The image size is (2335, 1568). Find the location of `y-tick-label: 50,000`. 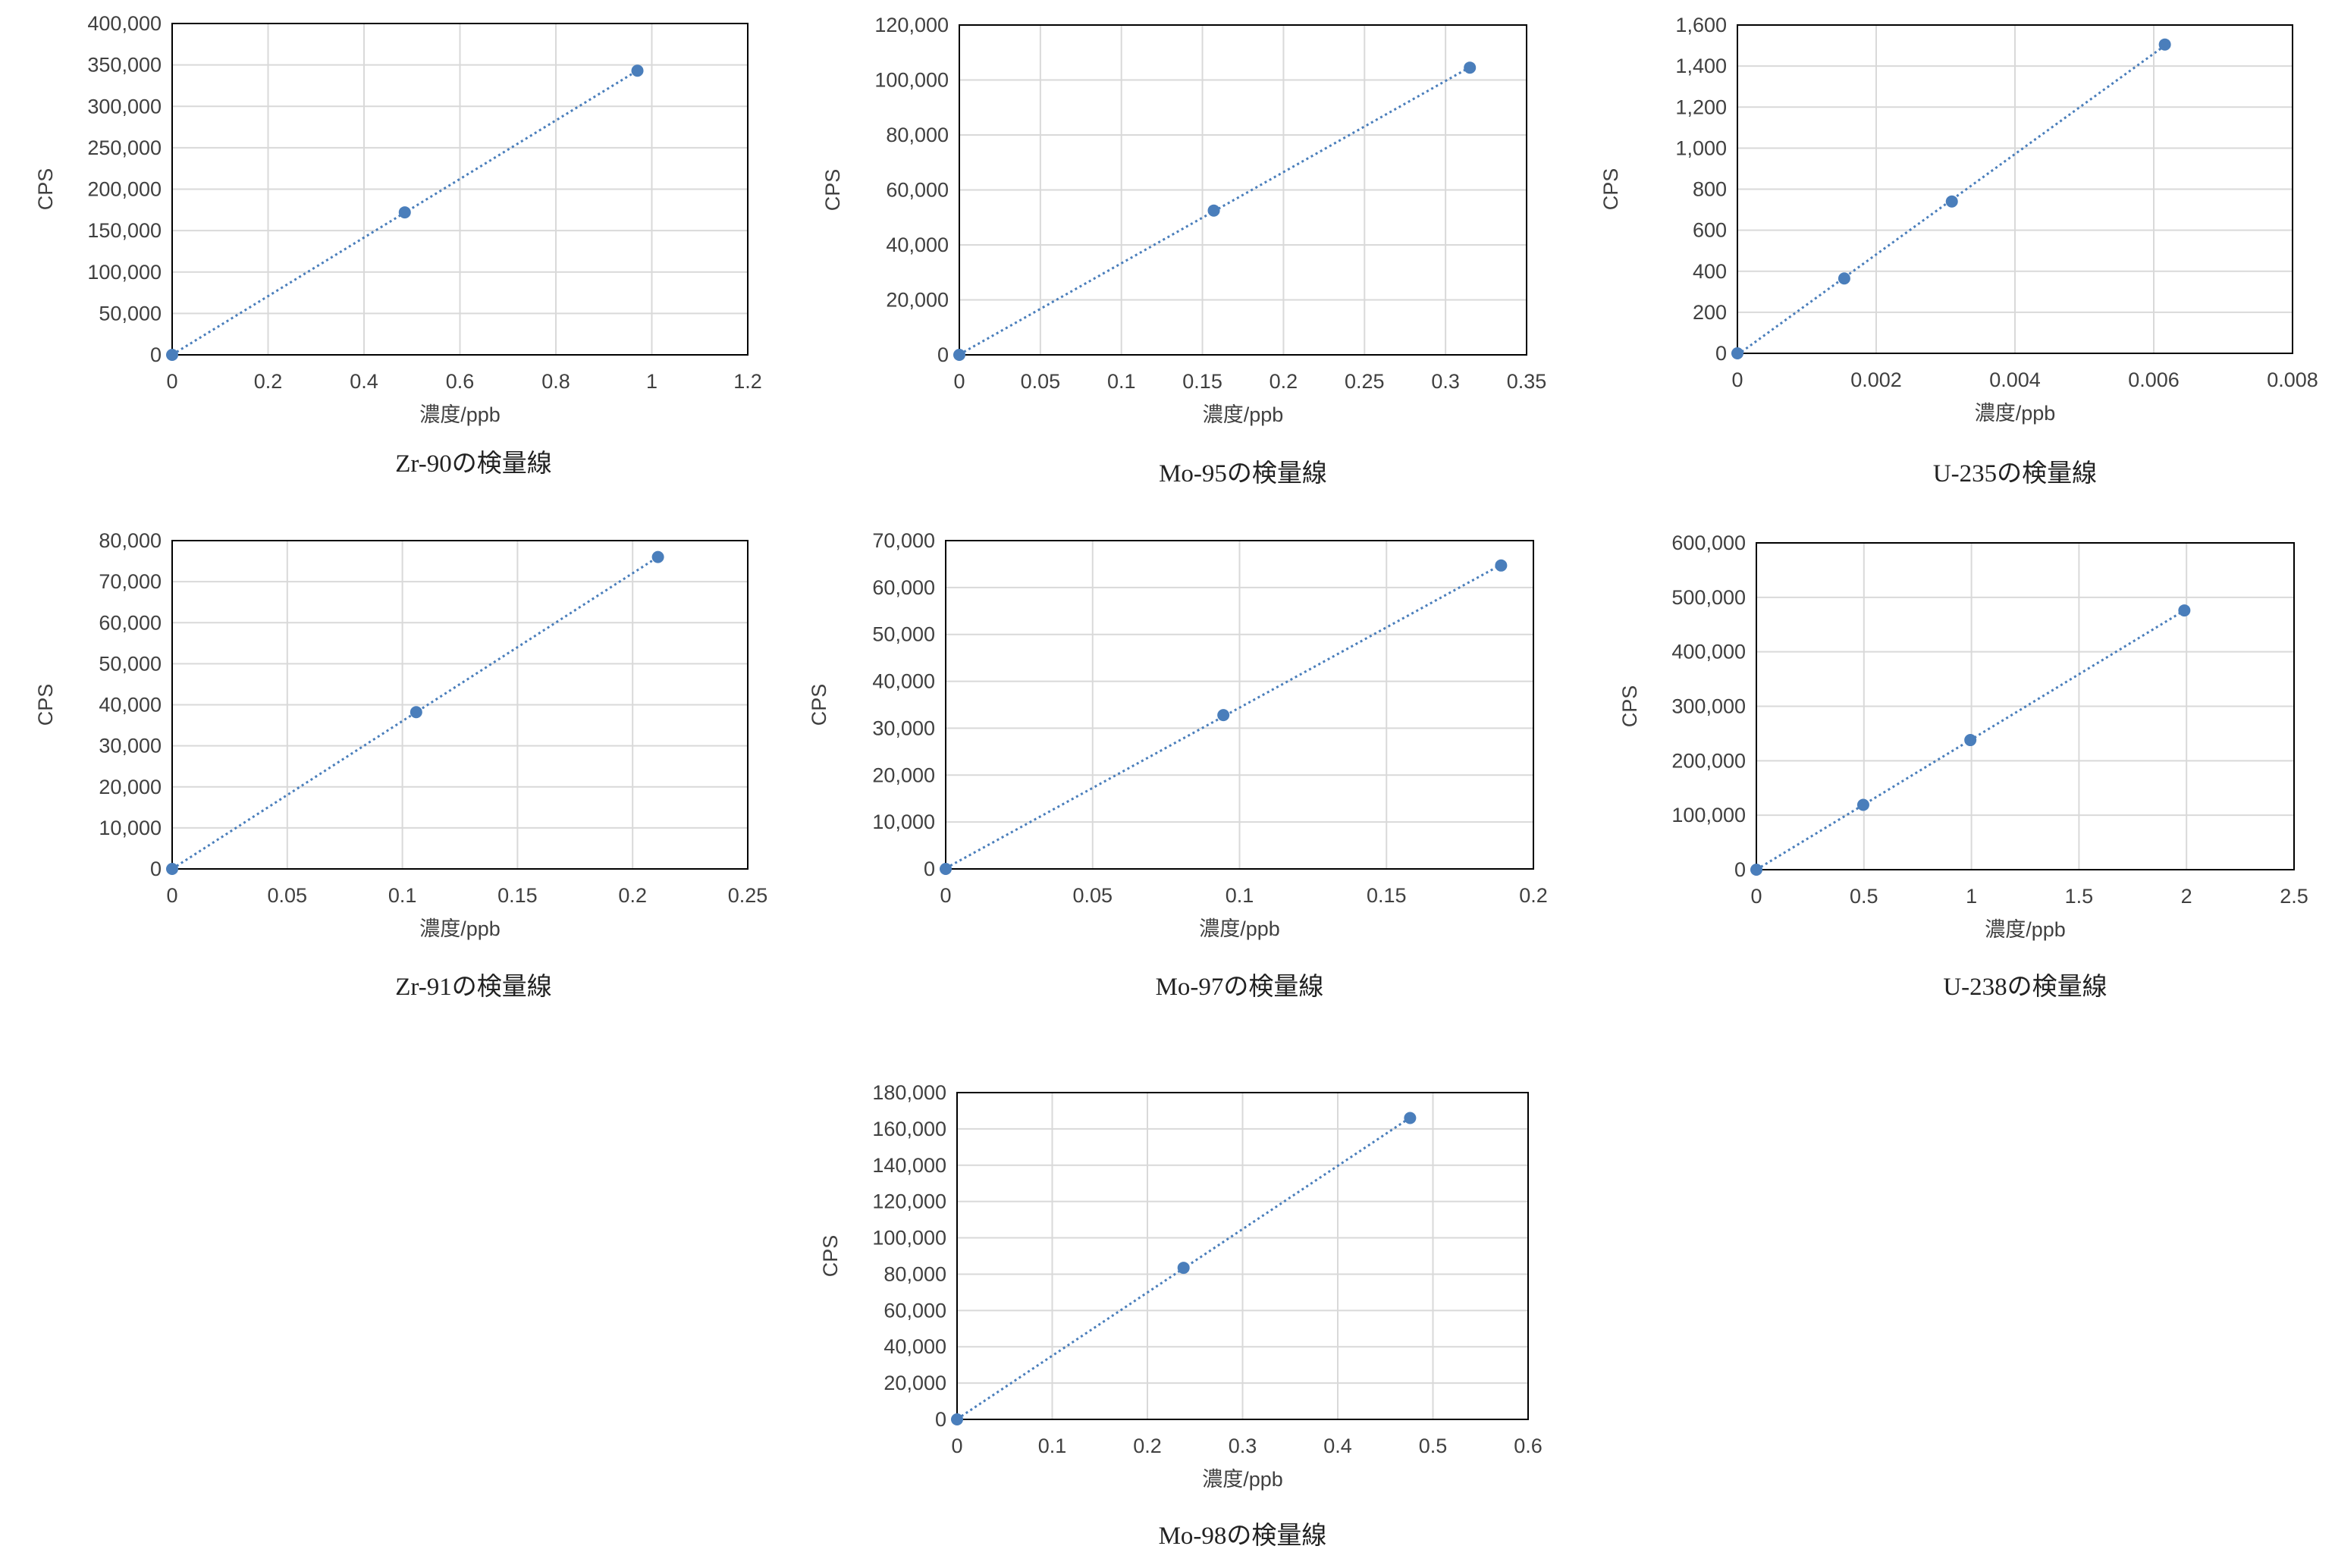

y-tick-label: 50,000 is located at coordinates (130, 314).